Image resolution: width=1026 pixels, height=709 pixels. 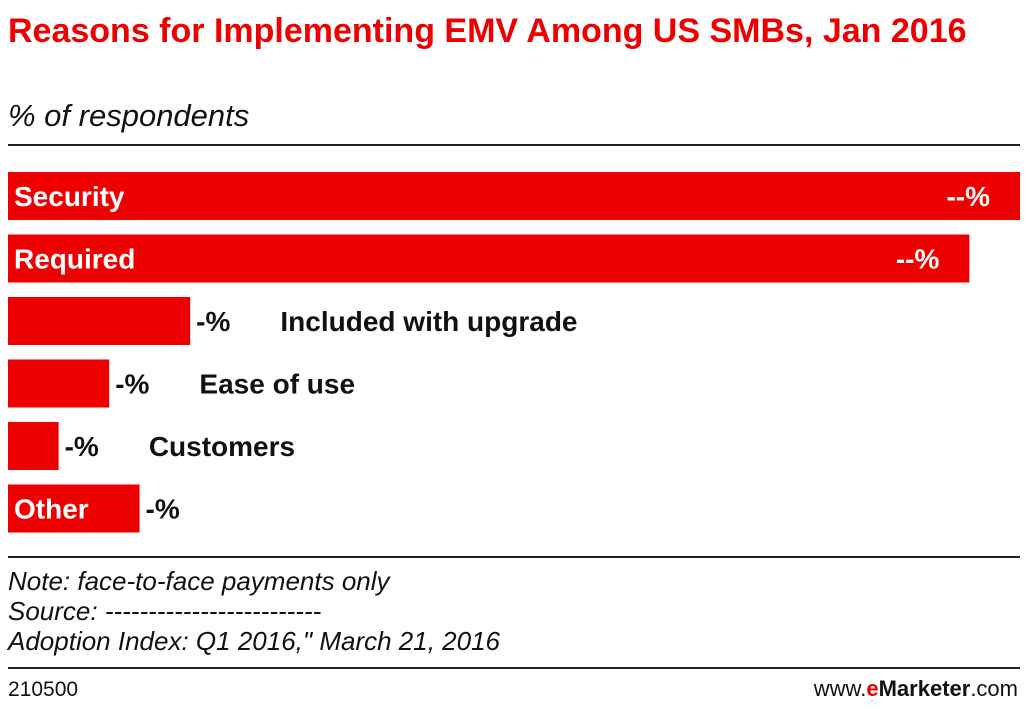 I want to click on bar-ease-of-use, so click(x=59, y=383).